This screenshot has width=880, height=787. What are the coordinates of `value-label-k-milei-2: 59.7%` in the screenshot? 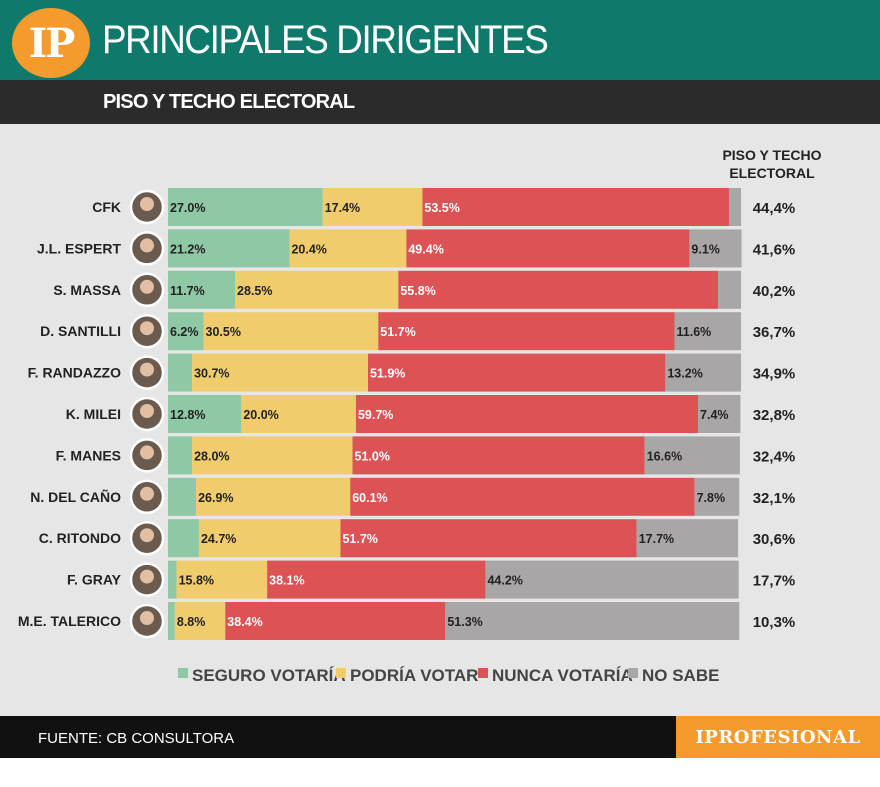 It's located at (375, 415).